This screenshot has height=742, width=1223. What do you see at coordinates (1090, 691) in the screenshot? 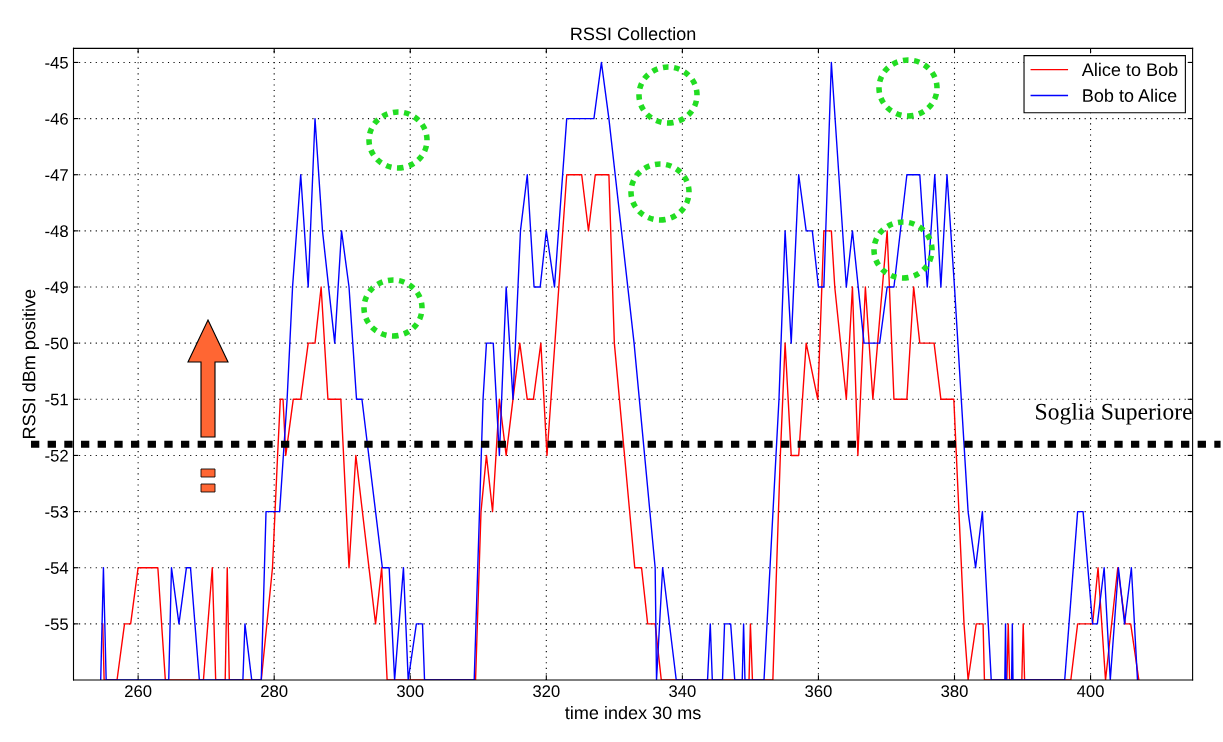
I see `x-tick-label: 400` at bounding box center [1090, 691].